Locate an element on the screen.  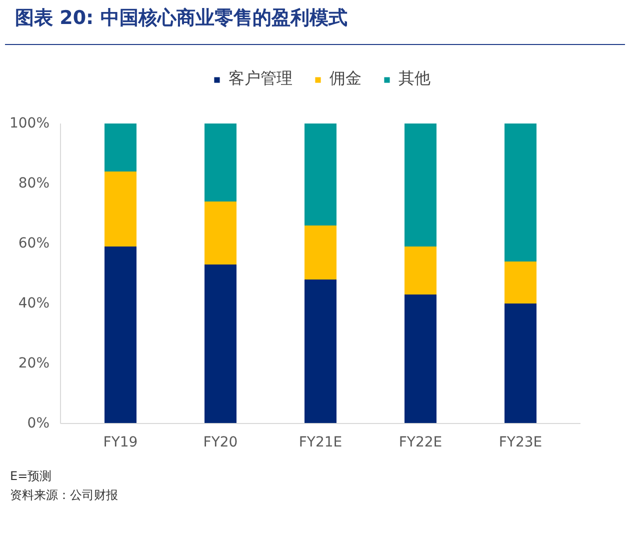
y-tick-label: 40% is located at coordinates (34, 304).